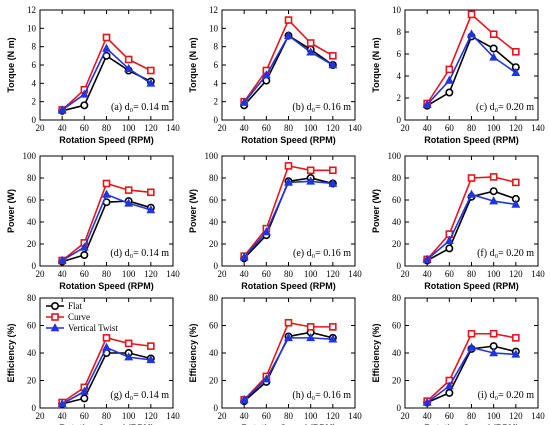  I want to click on panel-annotation: (h) d₀= 0.16 m, so click(321, 395).